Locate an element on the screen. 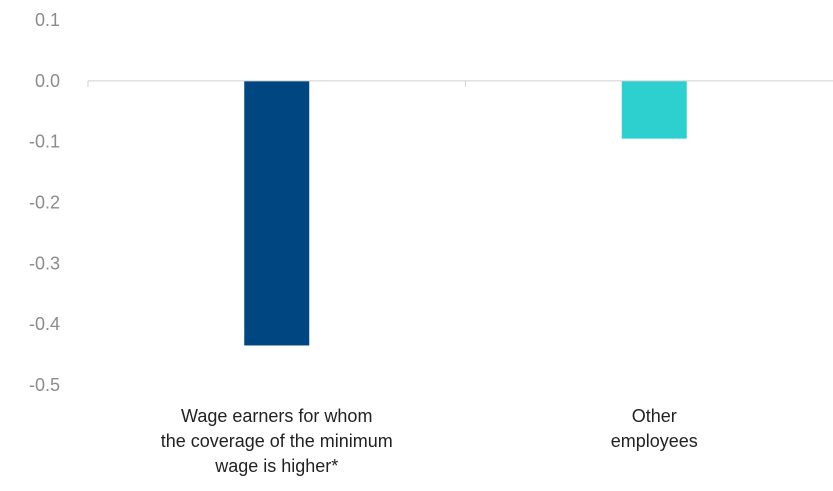 The image size is (833, 491). y-axis-tick-labels: 0.1 0.0 -0.1 -0.2 -0.3 -0.4 -0.5 is located at coordinates (44, 202).